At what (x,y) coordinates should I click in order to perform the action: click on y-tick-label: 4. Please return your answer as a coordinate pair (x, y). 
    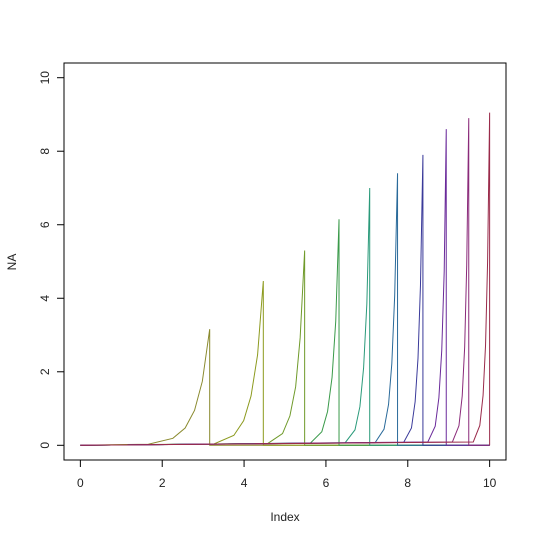
    Looking at the image, I should click on (45, 298).